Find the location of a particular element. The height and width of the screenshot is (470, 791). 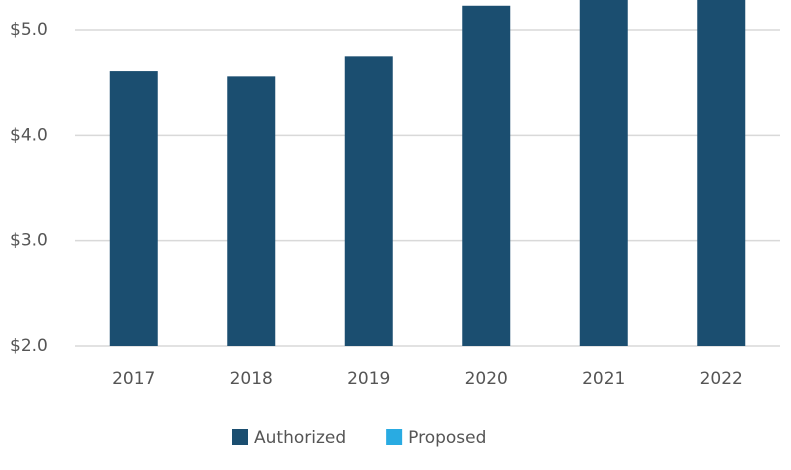

x-tick-label: 2022 is located at coordinates (721, 379).